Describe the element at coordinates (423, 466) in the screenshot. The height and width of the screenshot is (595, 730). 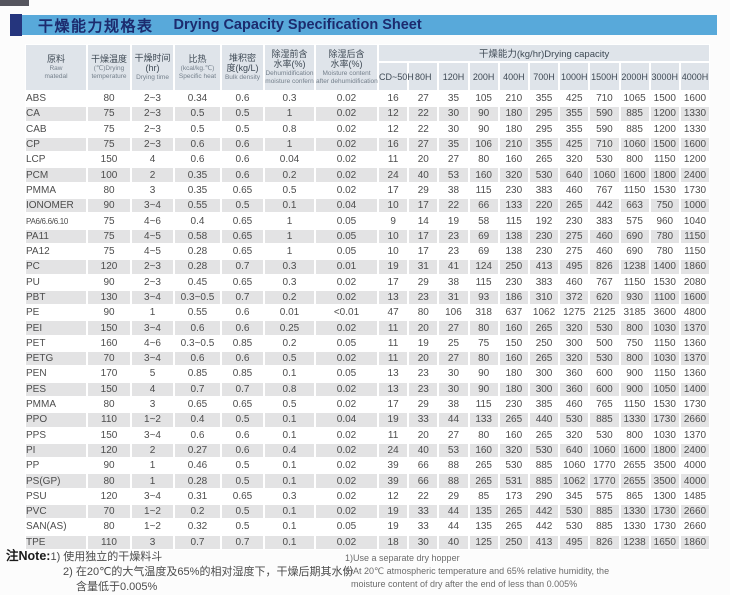
I see `capacity-cell: 66` at that location.